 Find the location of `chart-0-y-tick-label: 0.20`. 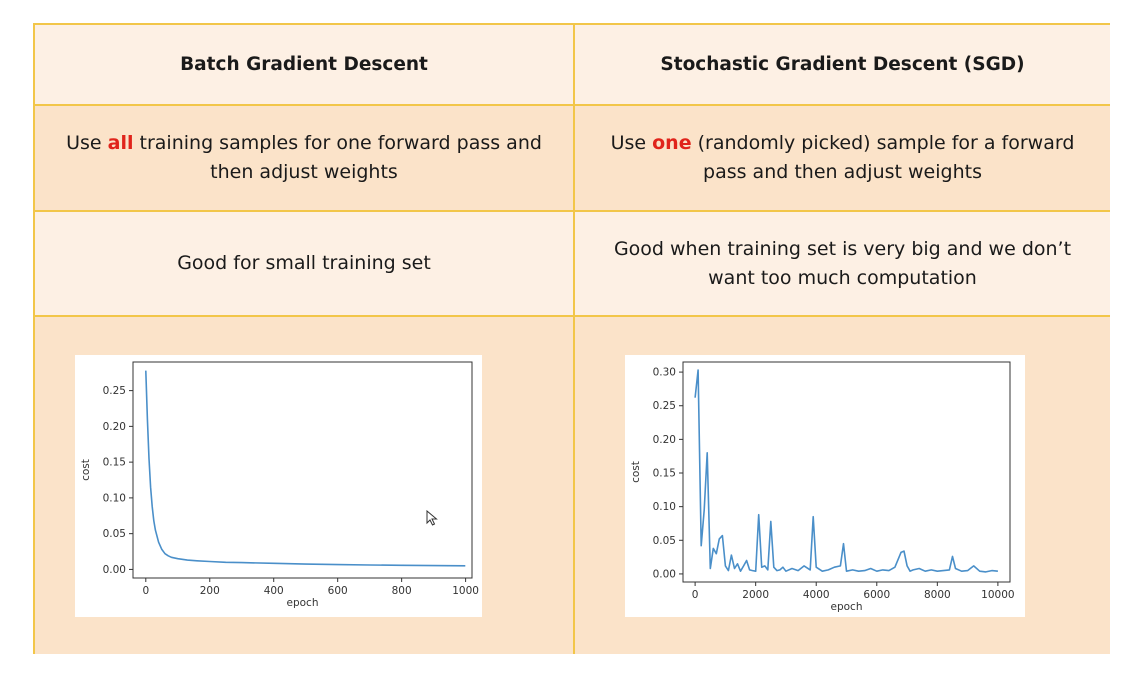

chart-0-y-tick-label: 0.20 is located at coordinates (114, 427).